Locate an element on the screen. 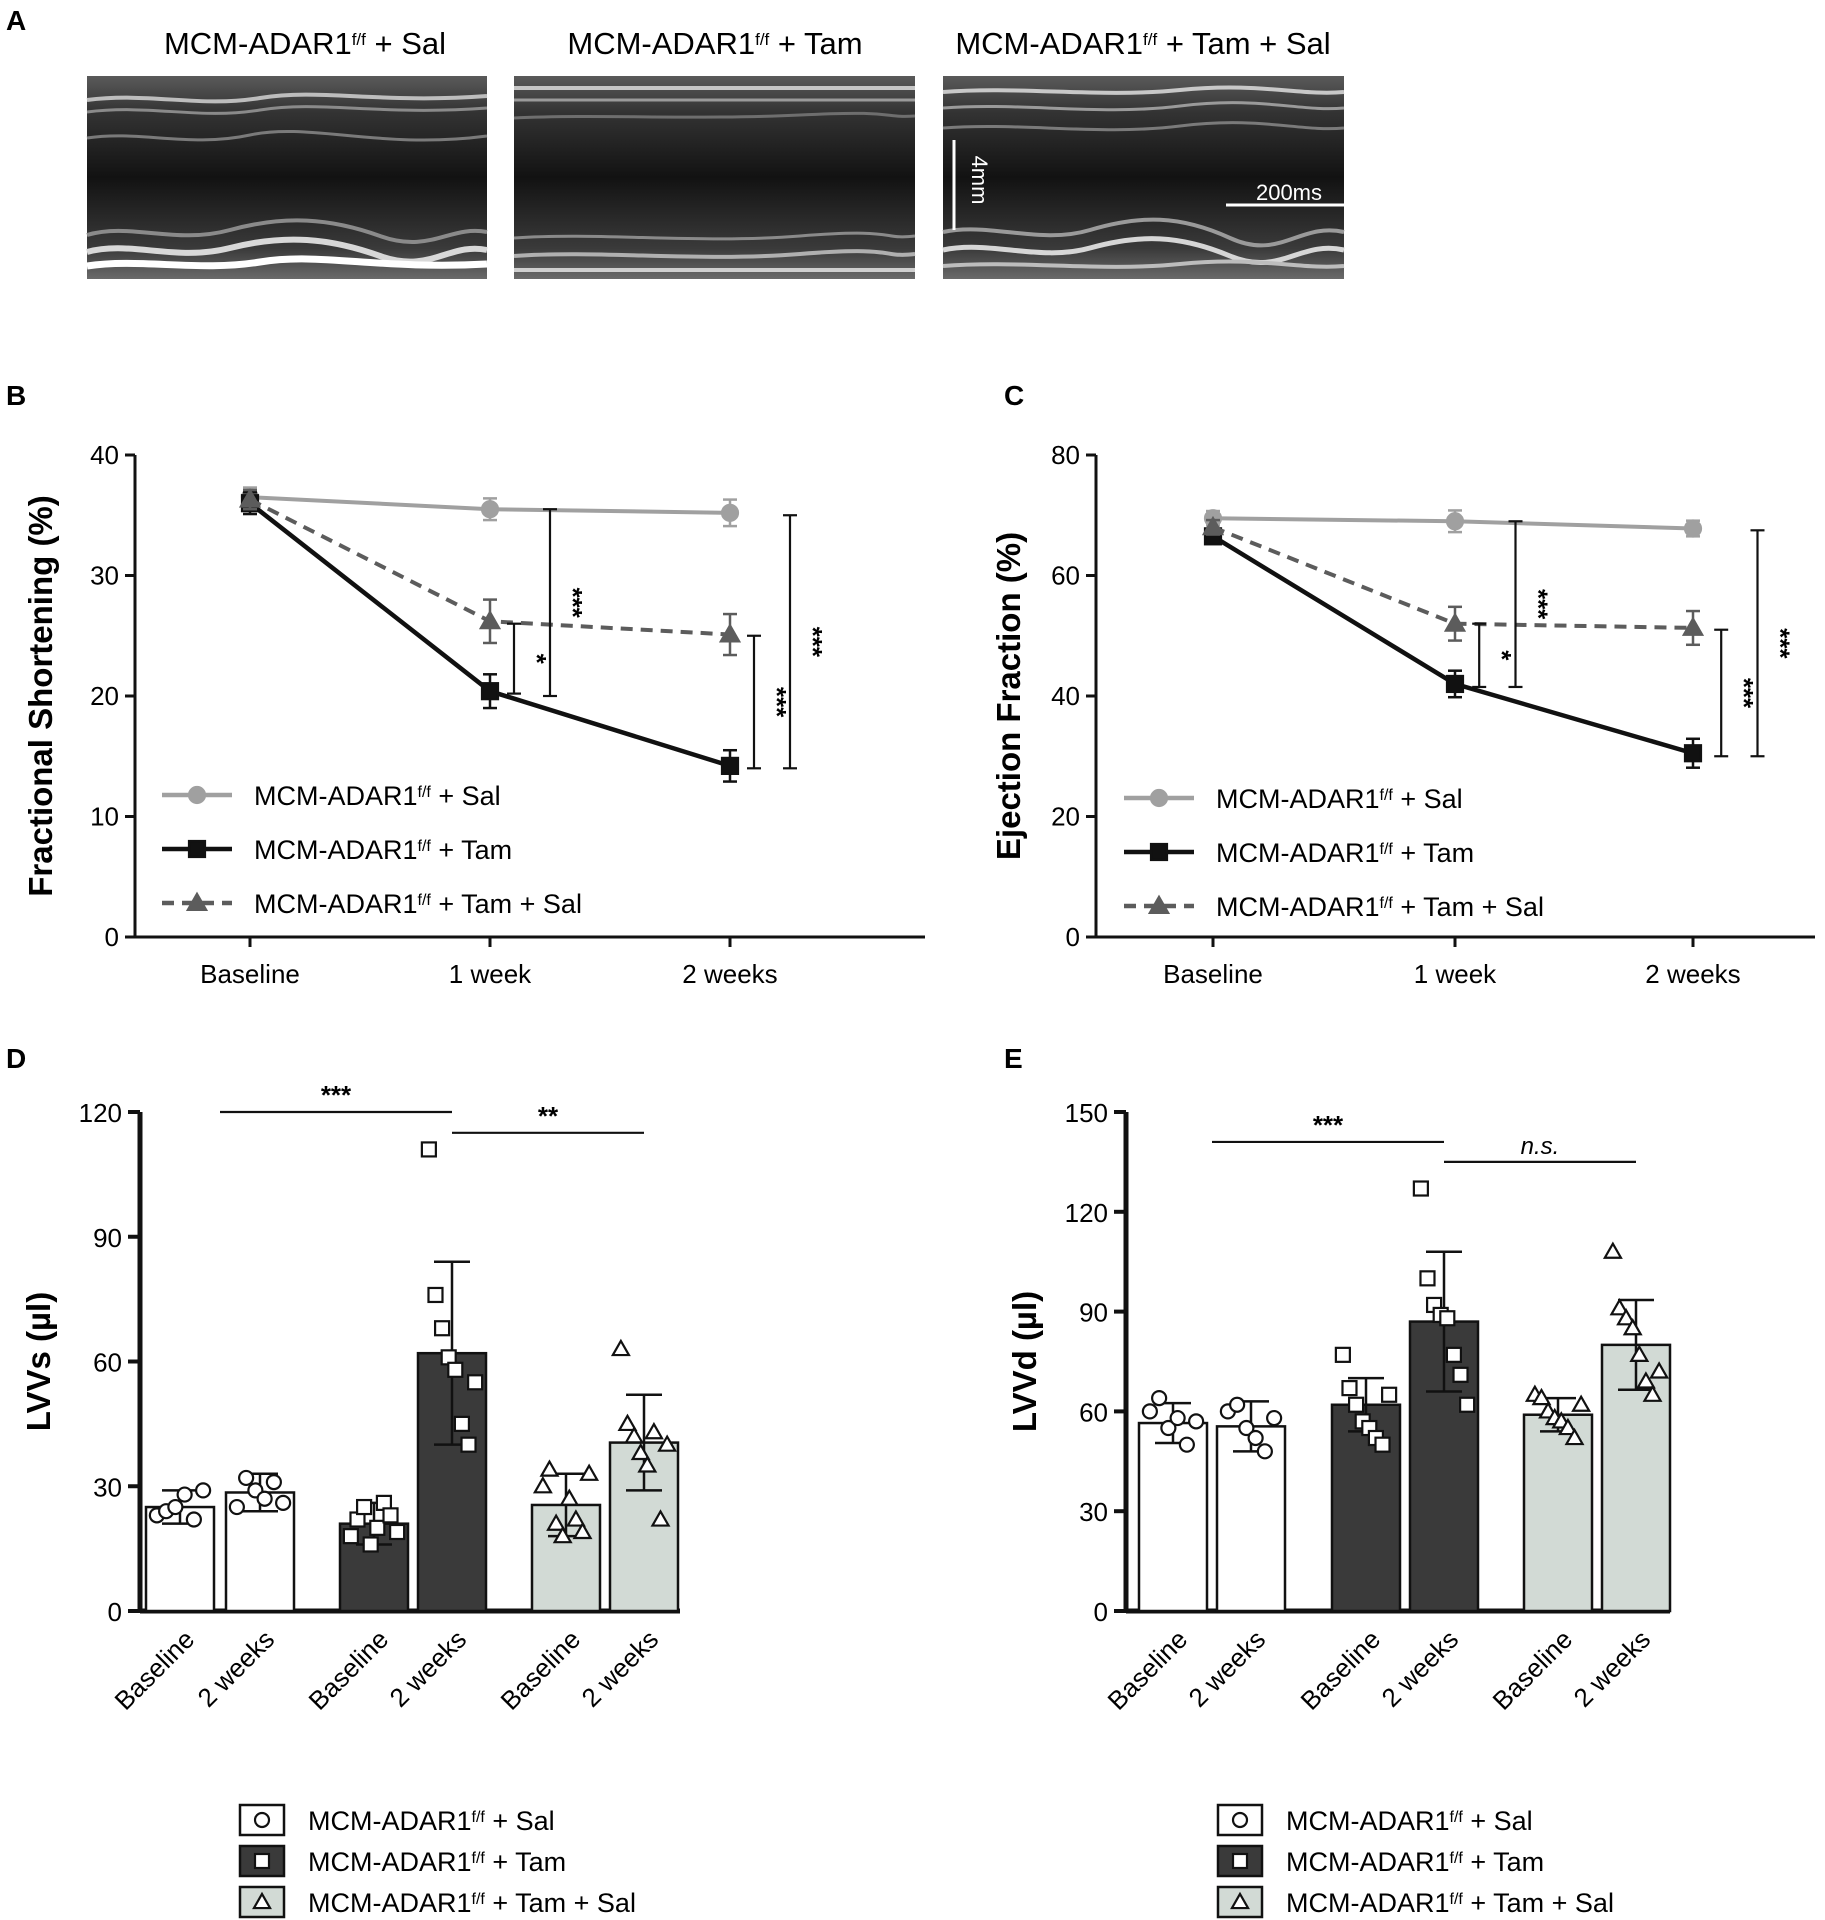 This screenshot has width=1825, height=1920. y-tick-label: 30 is located at coordinates (1093, 1512).